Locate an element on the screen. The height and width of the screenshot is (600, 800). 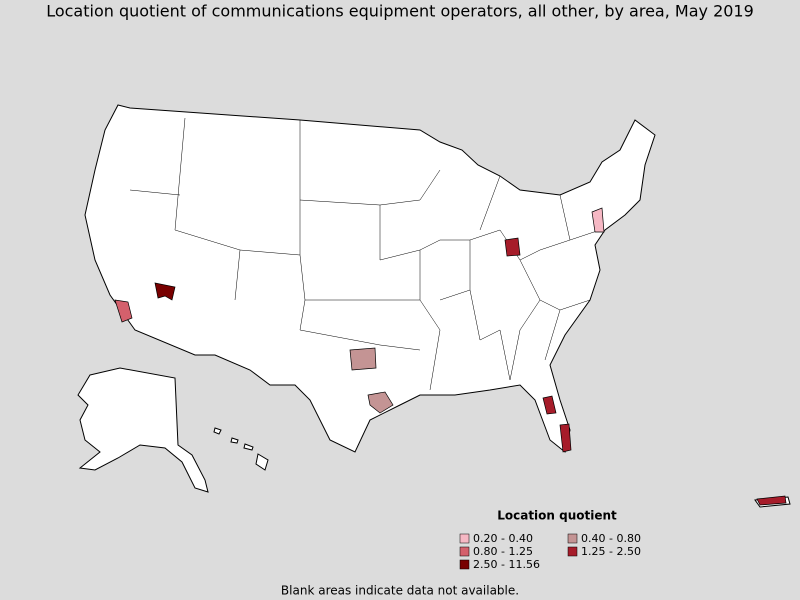
legend-label: 1.25 - 2.50 is located at coordinates (611, 551).